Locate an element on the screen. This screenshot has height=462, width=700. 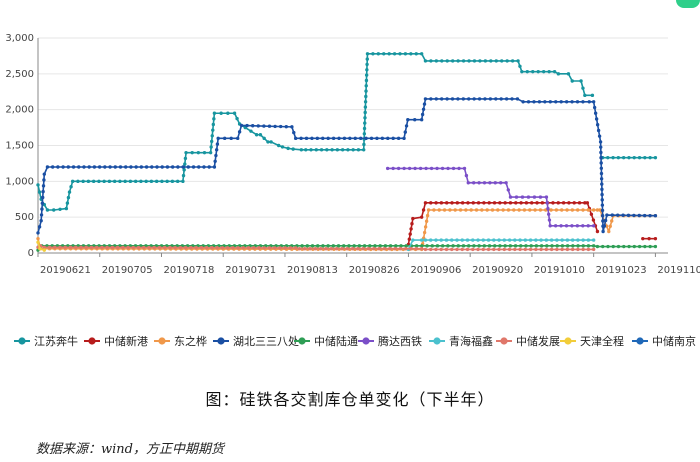
x-tick-label: 20191023 is located at coordinates (621, 270).